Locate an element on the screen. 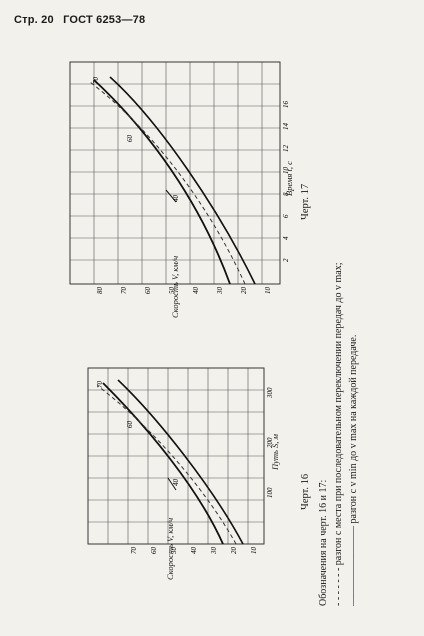 The image size is (424, 636). figure-16-y-tick-5: 60 is located at coordinates (154, 551).